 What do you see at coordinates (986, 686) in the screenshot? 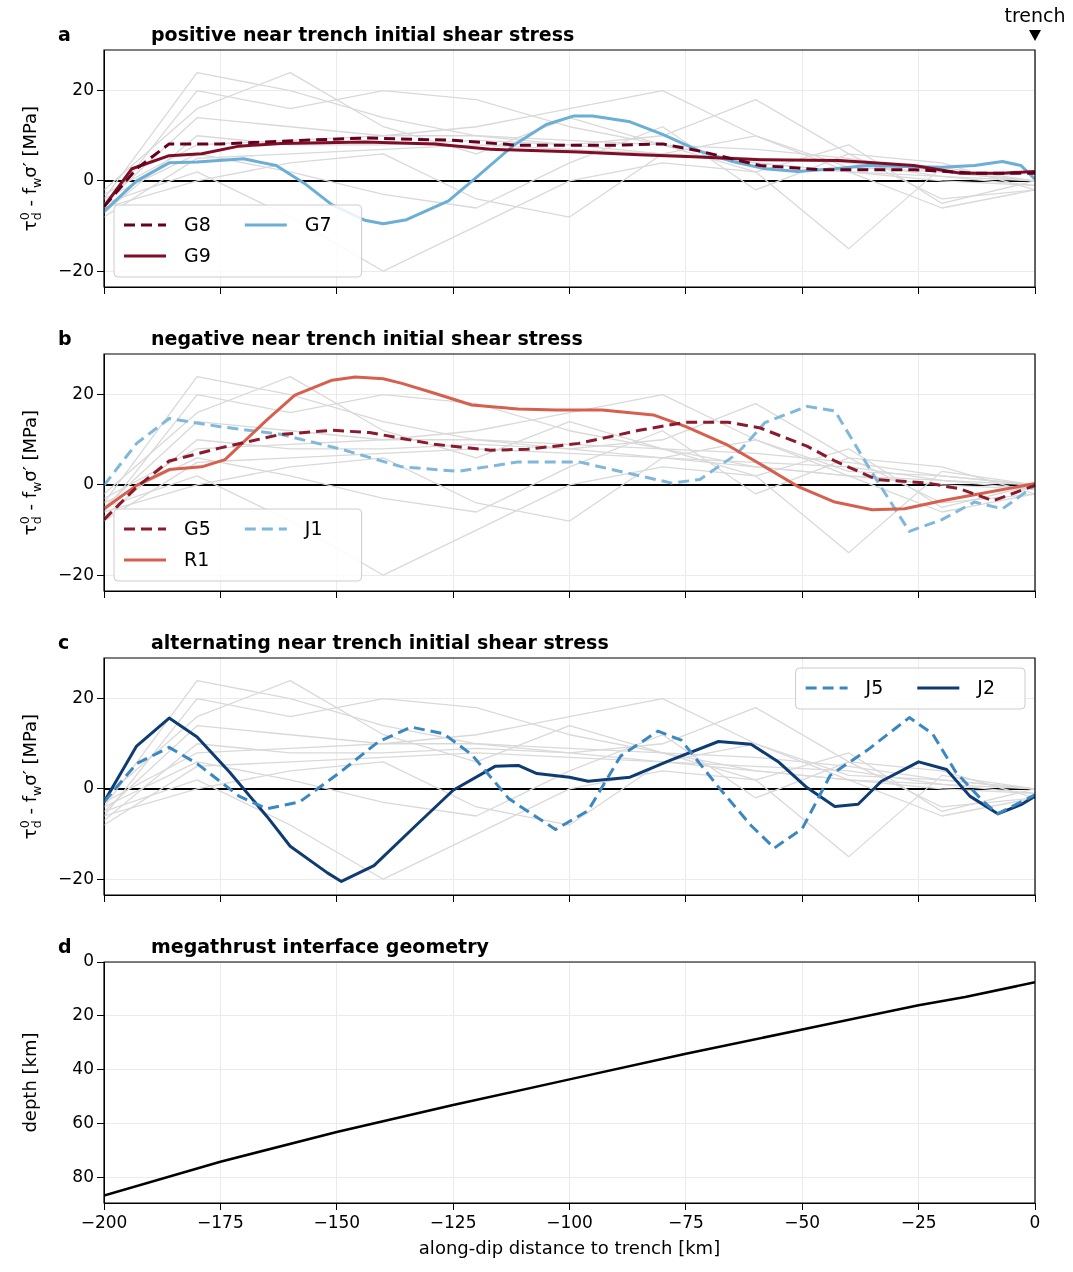
I see `legend-label: J2` at bounding box center [986, 686].